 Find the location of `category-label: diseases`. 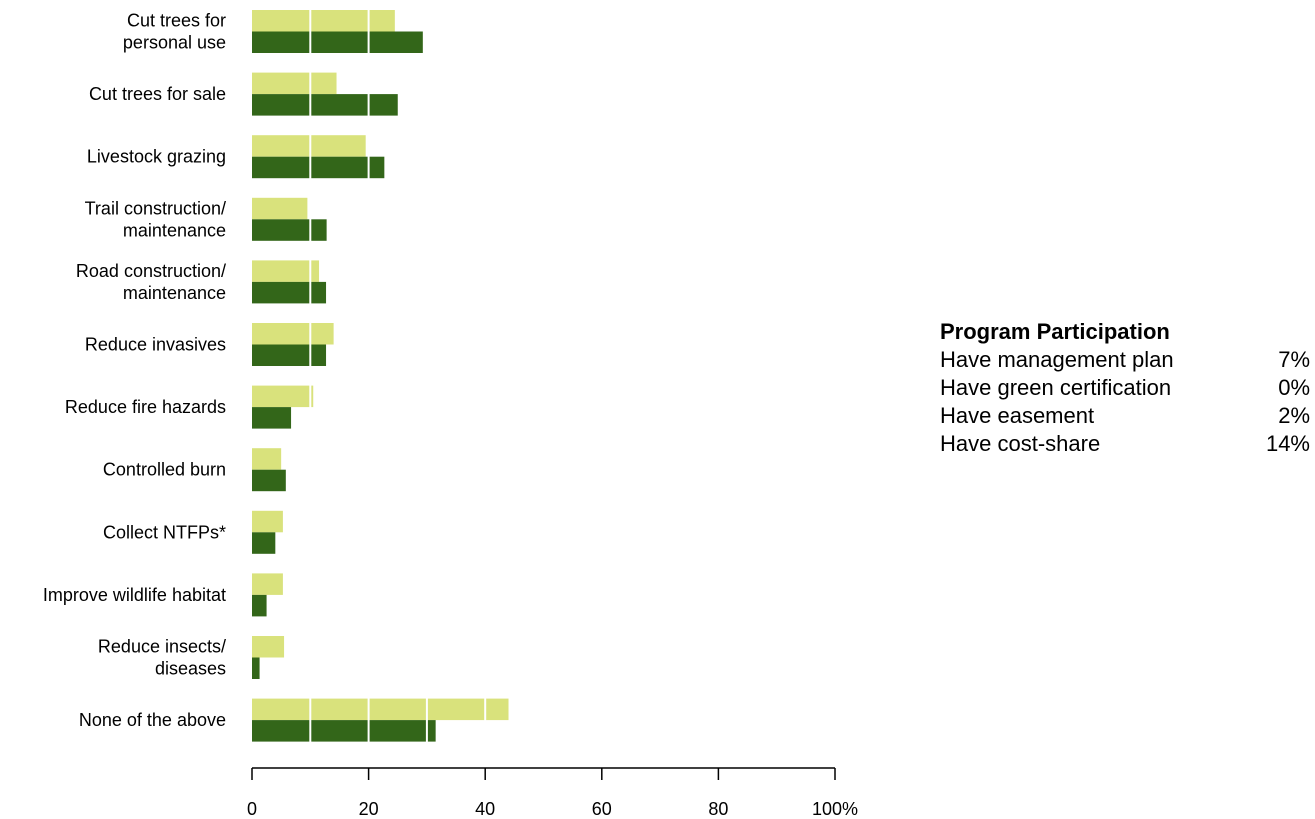

category-label: diseases is located at coordinates (190, 669).